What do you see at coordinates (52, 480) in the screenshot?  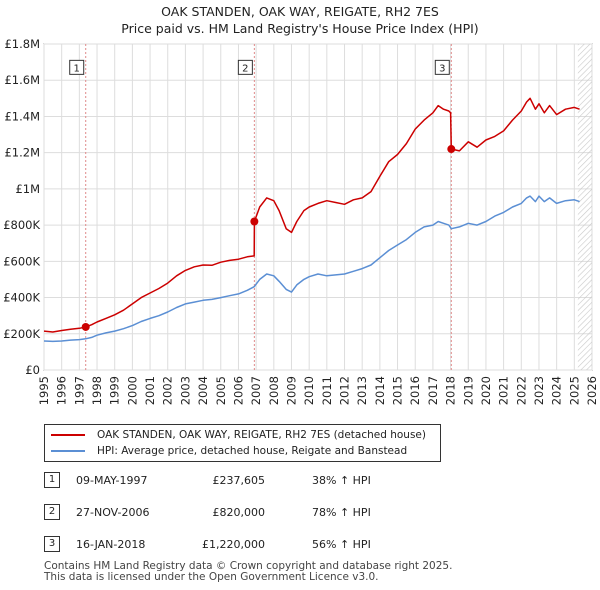 I see `sale-number-badge: 1` at bounding box center [52, 480].